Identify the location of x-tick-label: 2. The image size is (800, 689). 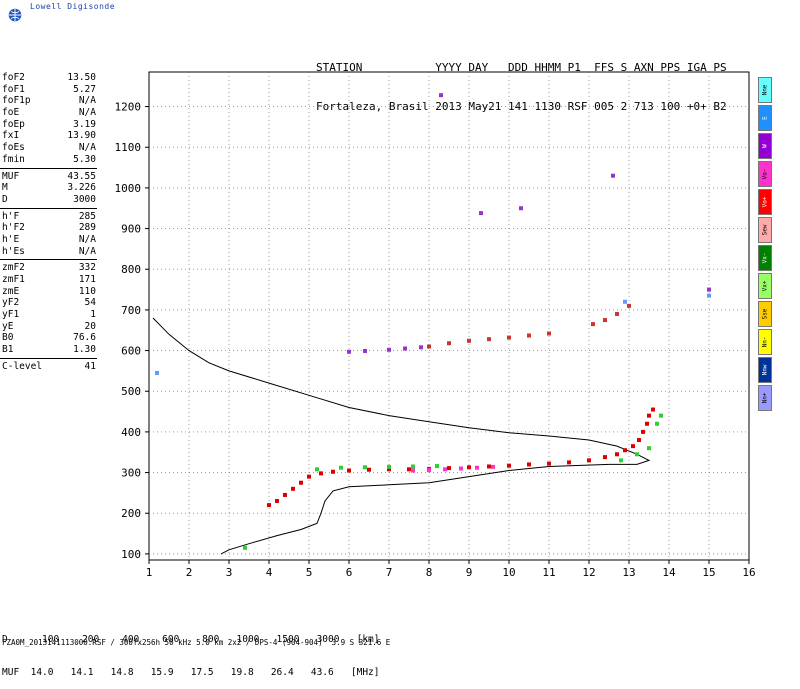
(189, 572).